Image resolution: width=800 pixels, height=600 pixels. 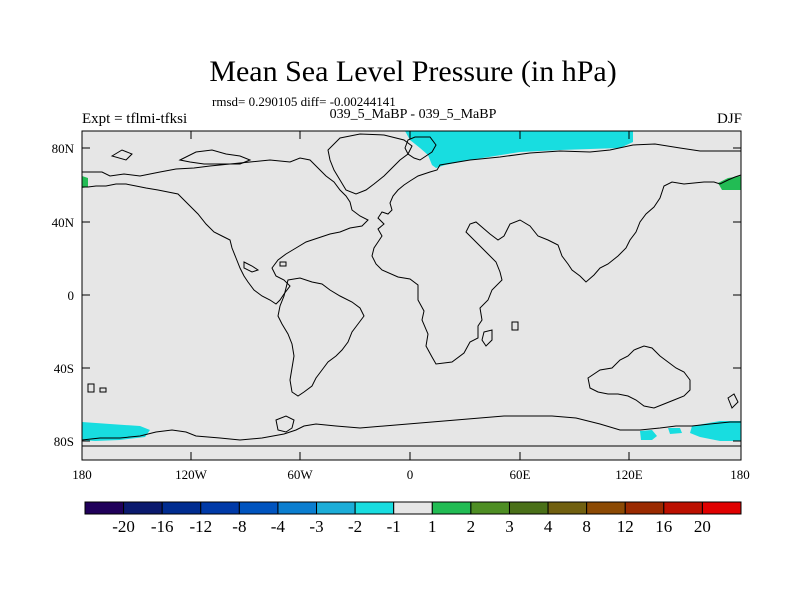 I want to click on colorbar-label: -4, so click(x=277, y=526).